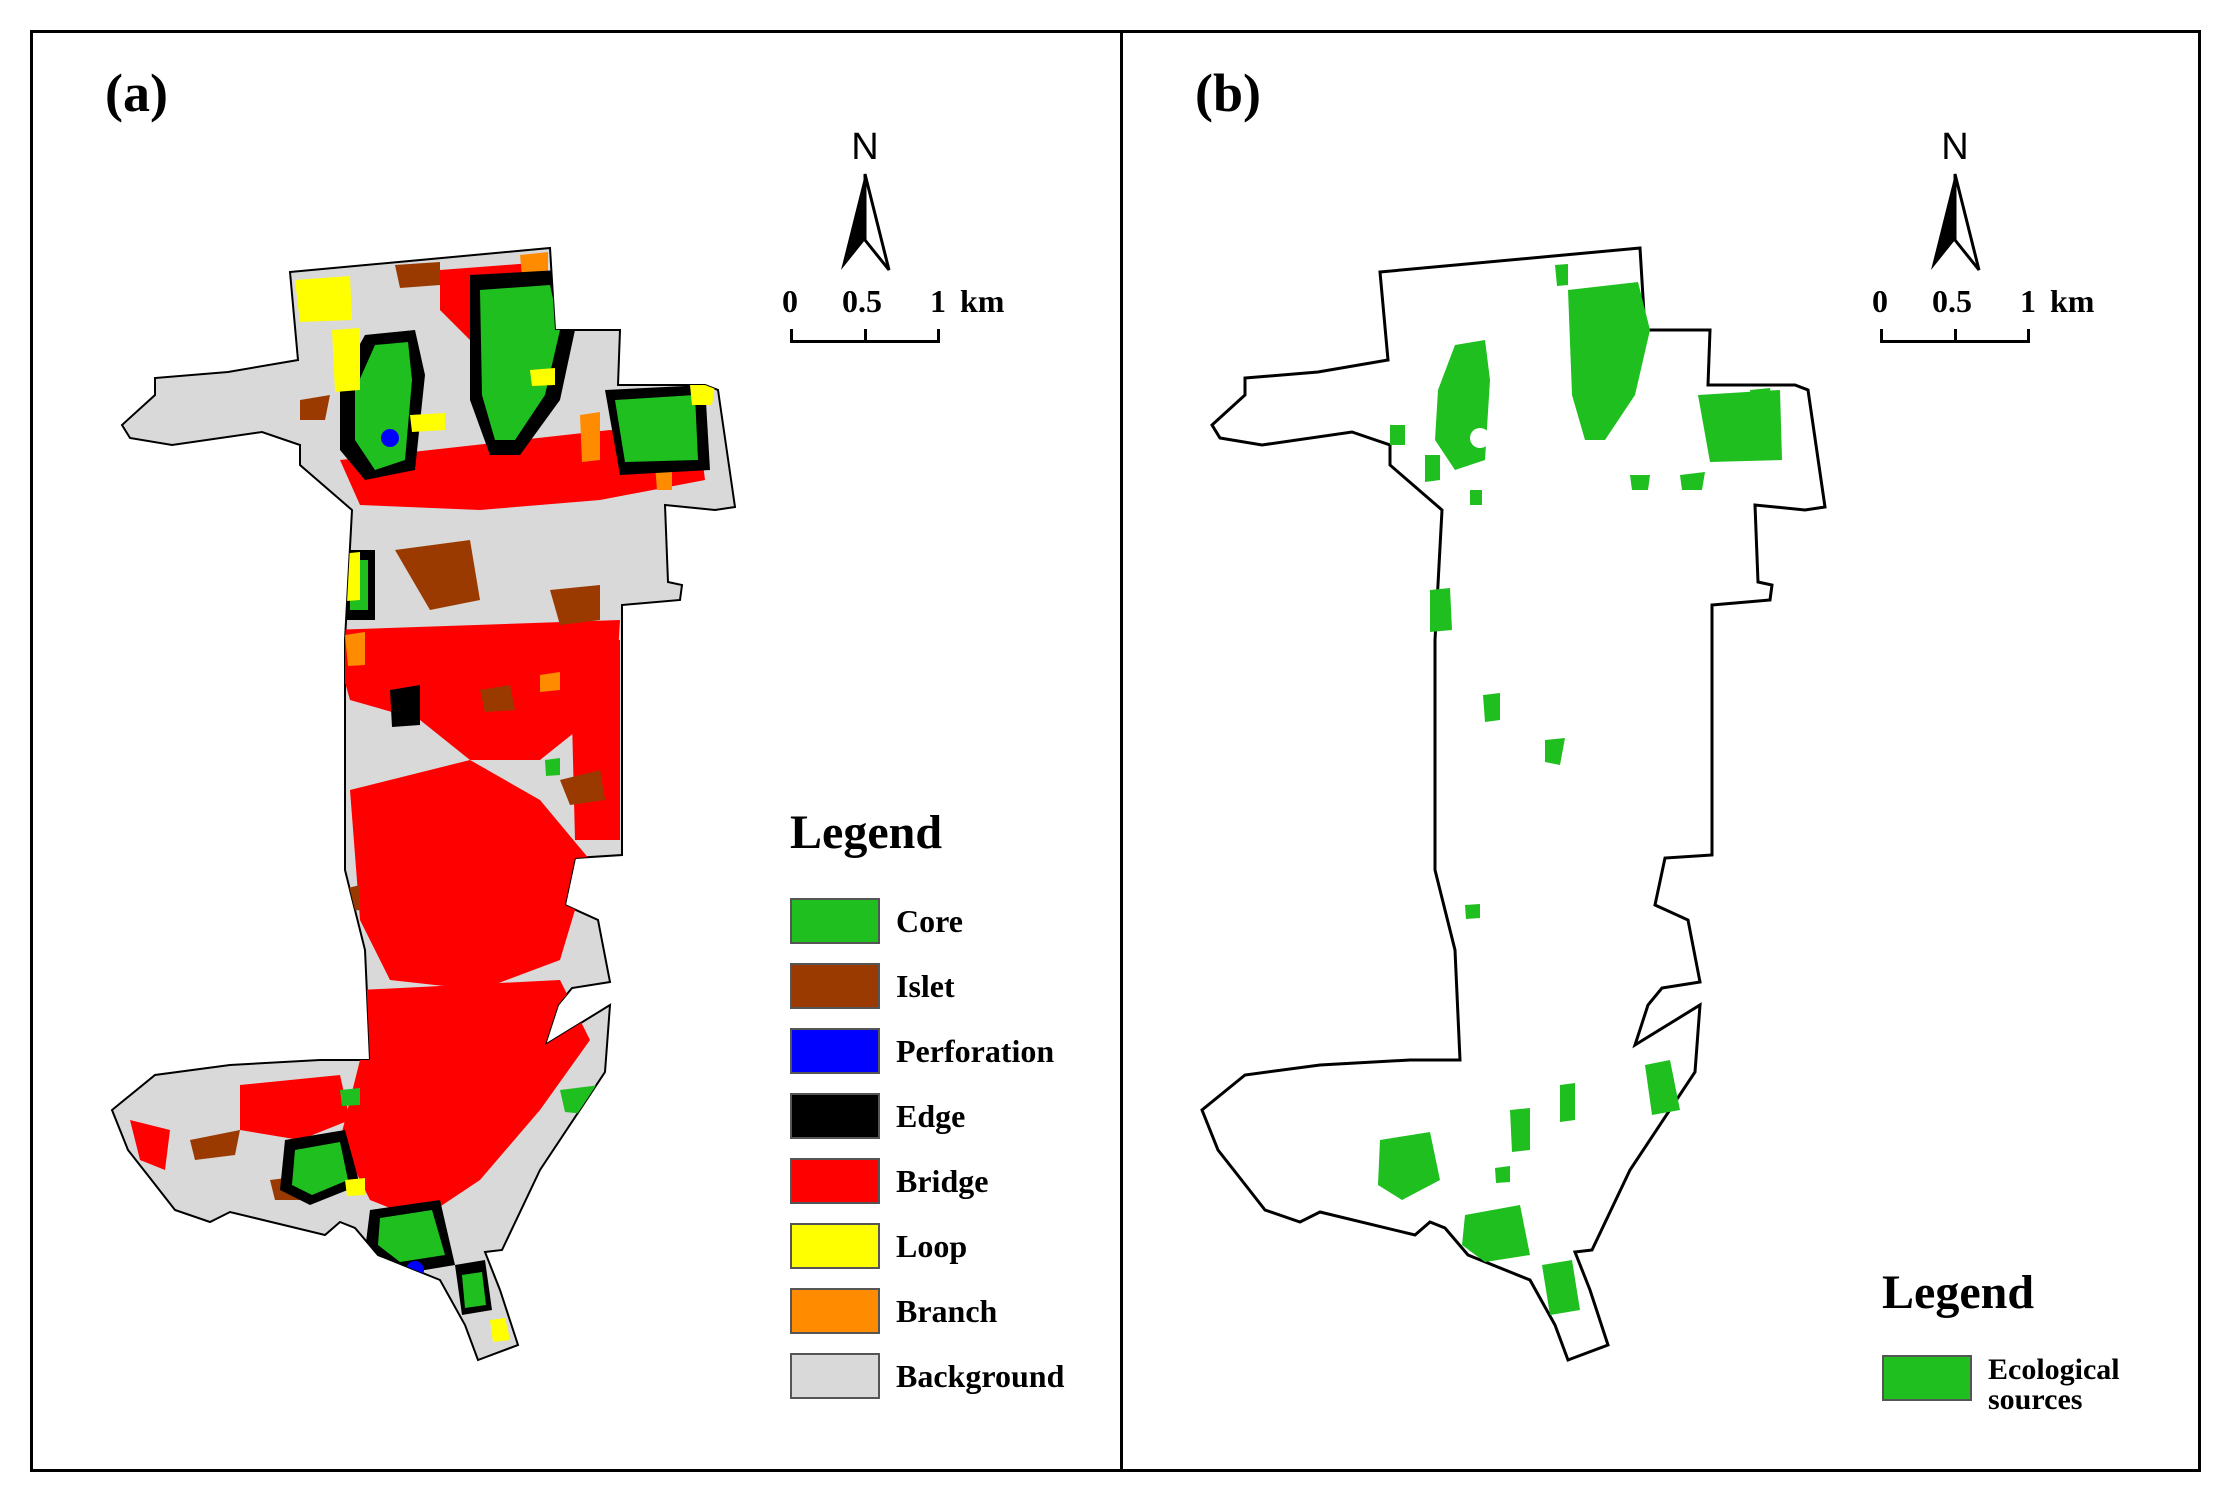  I want to click on swatch-branch, so click(835, 1311).